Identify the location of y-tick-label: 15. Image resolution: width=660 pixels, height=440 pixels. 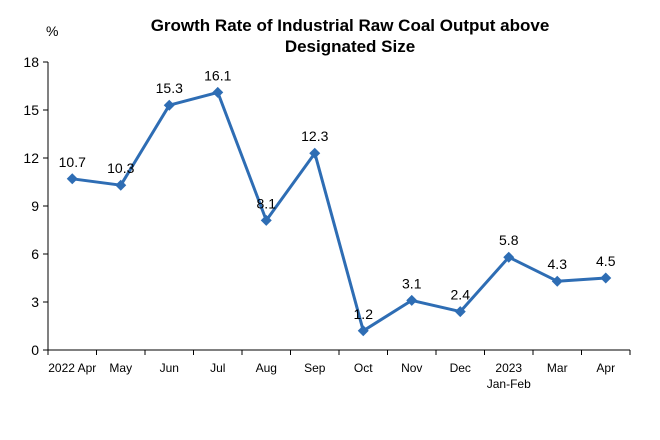
(31, 110).